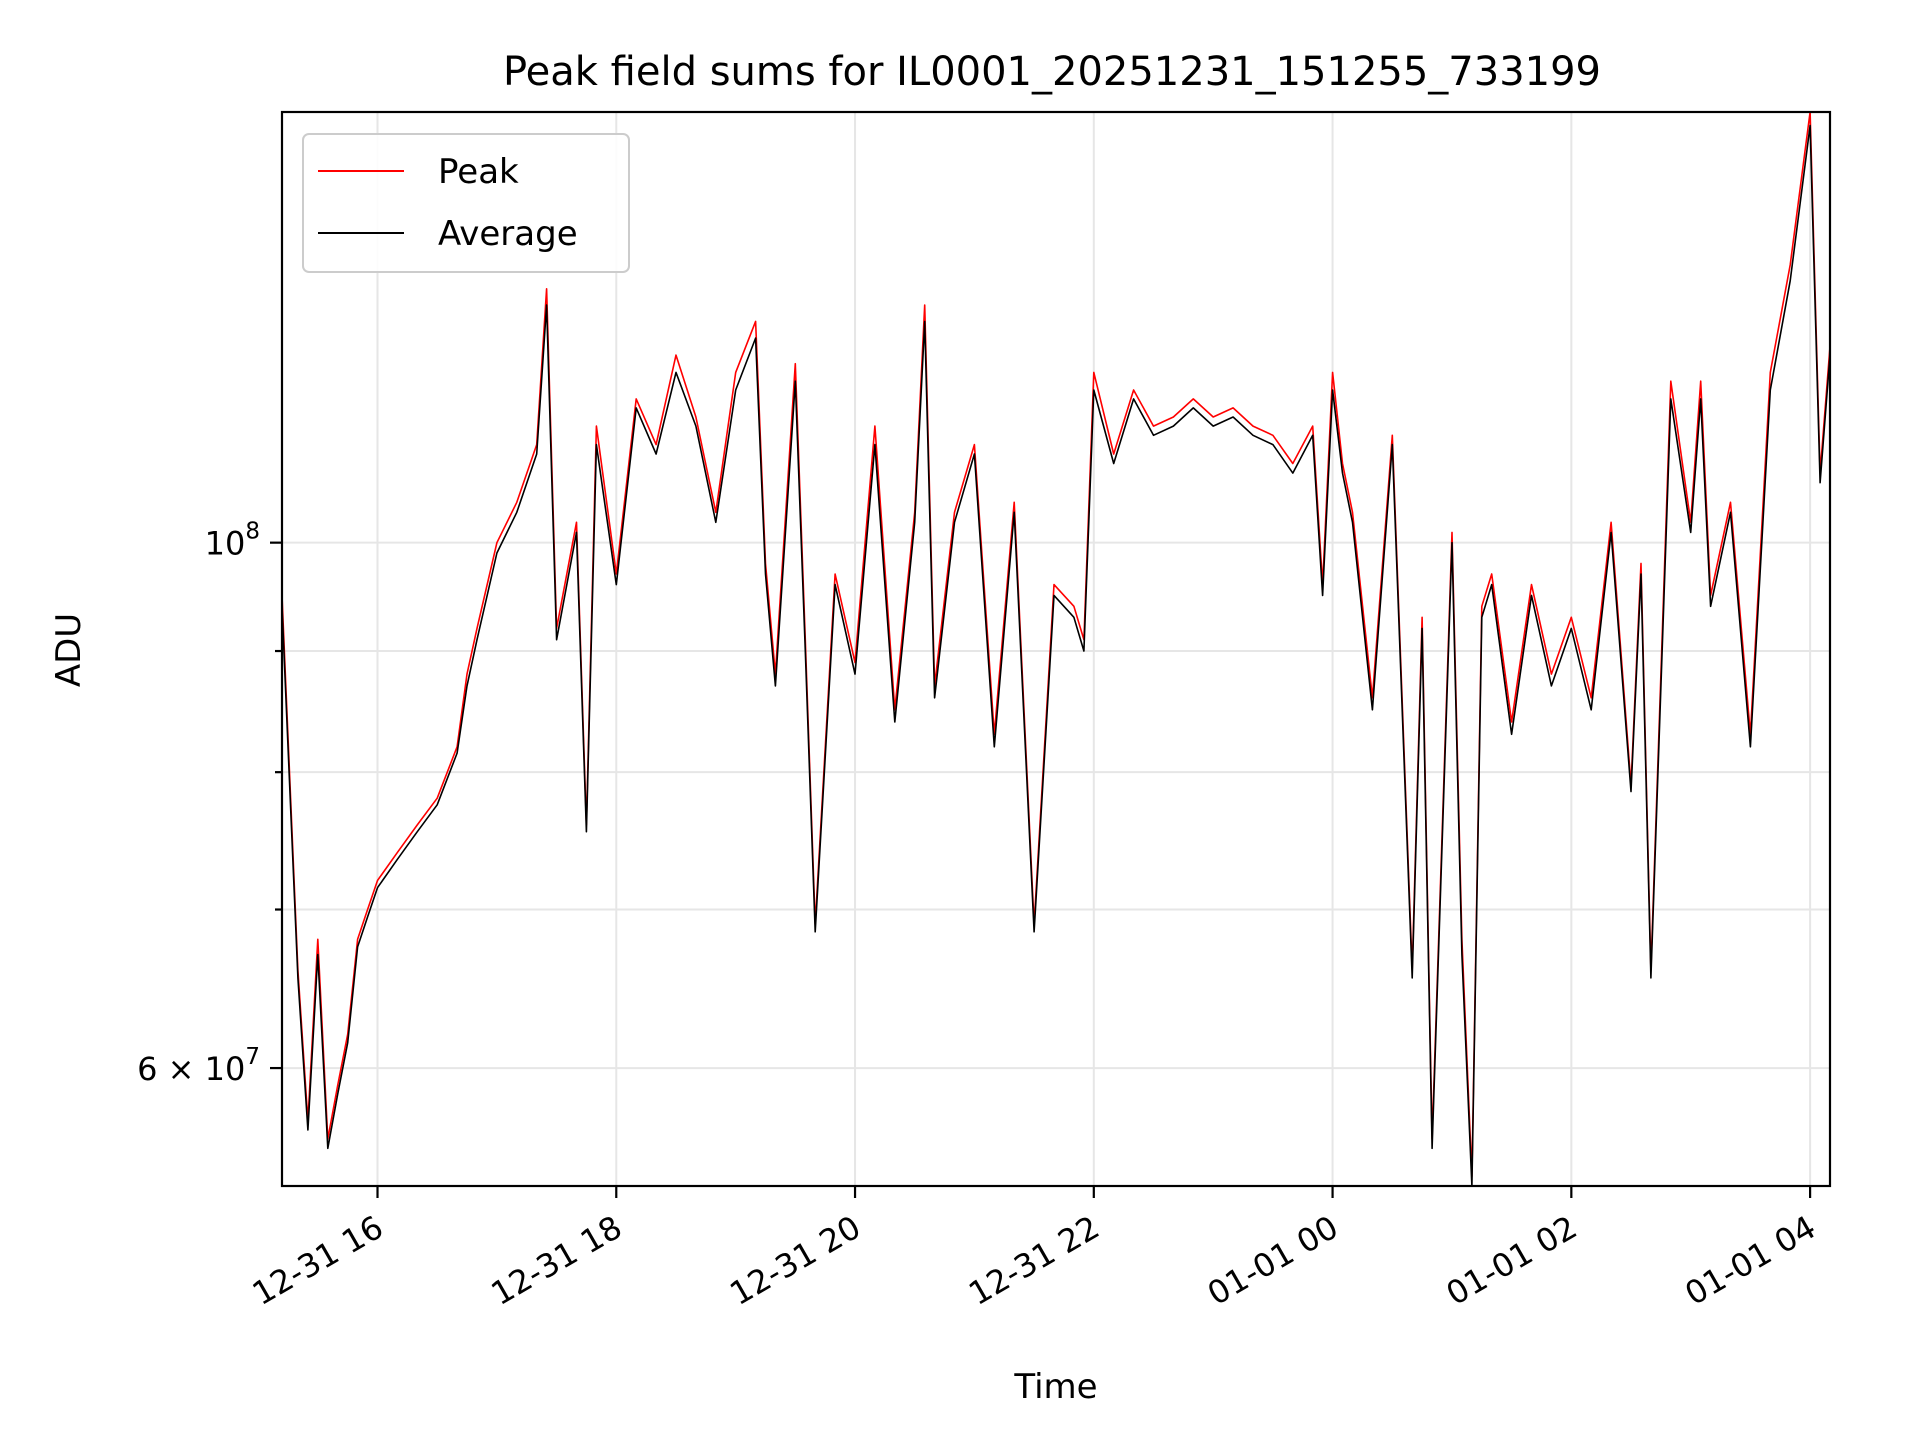  What do you see at coordinates (557, 1260) in the screenshot?
I see `x-tick-label: 12-31 18` at bounding box center [557, 1260].